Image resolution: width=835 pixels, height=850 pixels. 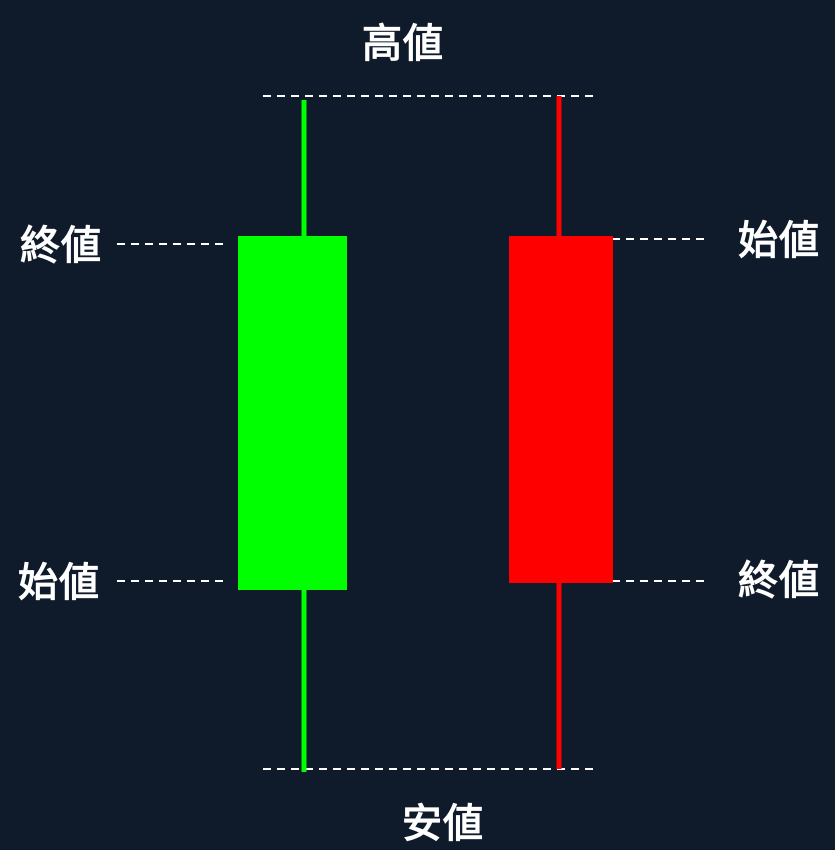 I want to click on high-label: 高値, so click(x=403, y=44).